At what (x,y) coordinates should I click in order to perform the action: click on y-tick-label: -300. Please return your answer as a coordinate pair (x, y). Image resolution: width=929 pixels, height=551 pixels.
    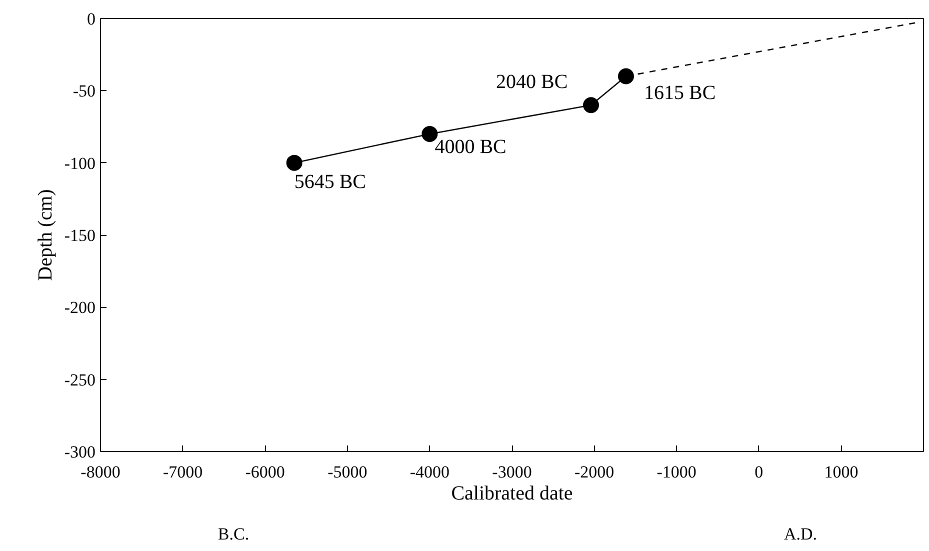
    Looking at the image, I should click on (80, 452).